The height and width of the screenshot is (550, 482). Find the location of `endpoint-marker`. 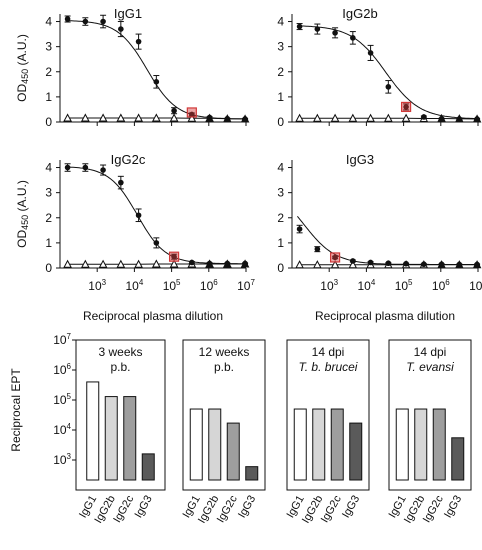

endpoint-marker is located at coordinates (406, 107).